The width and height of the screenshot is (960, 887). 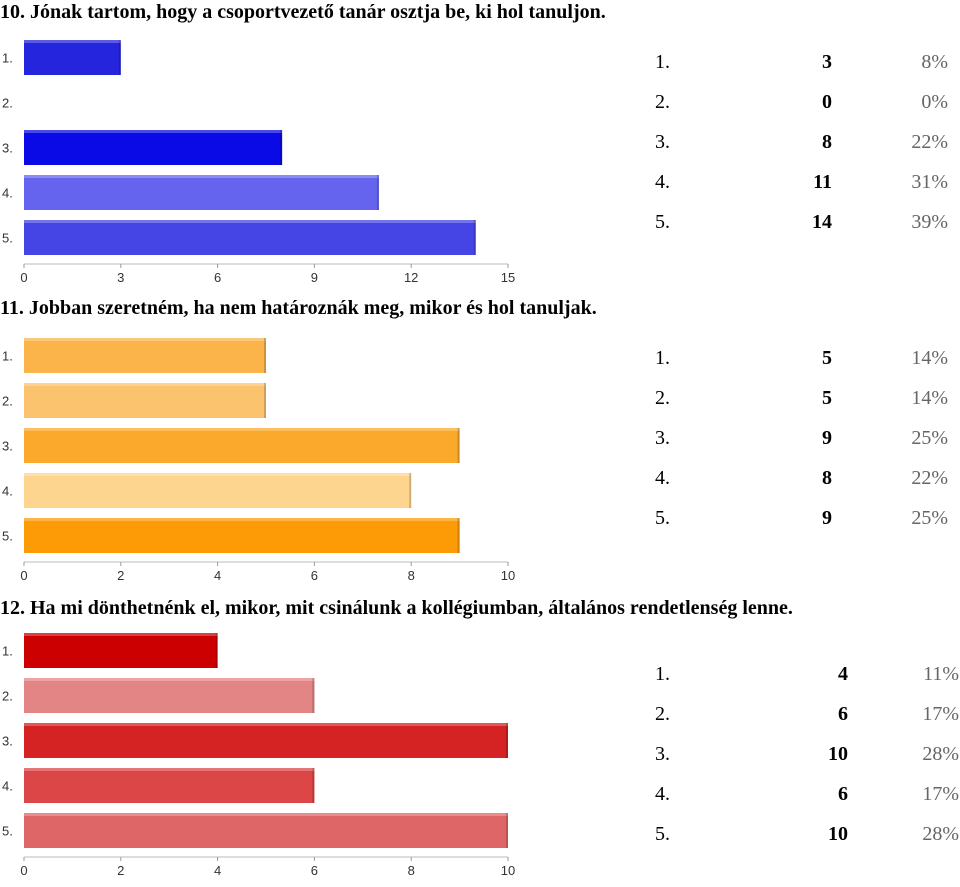 What do you see at coordinates (843, 714) in the screenshot?
I see `stat-count: 6` at bounding box center [843, 714].